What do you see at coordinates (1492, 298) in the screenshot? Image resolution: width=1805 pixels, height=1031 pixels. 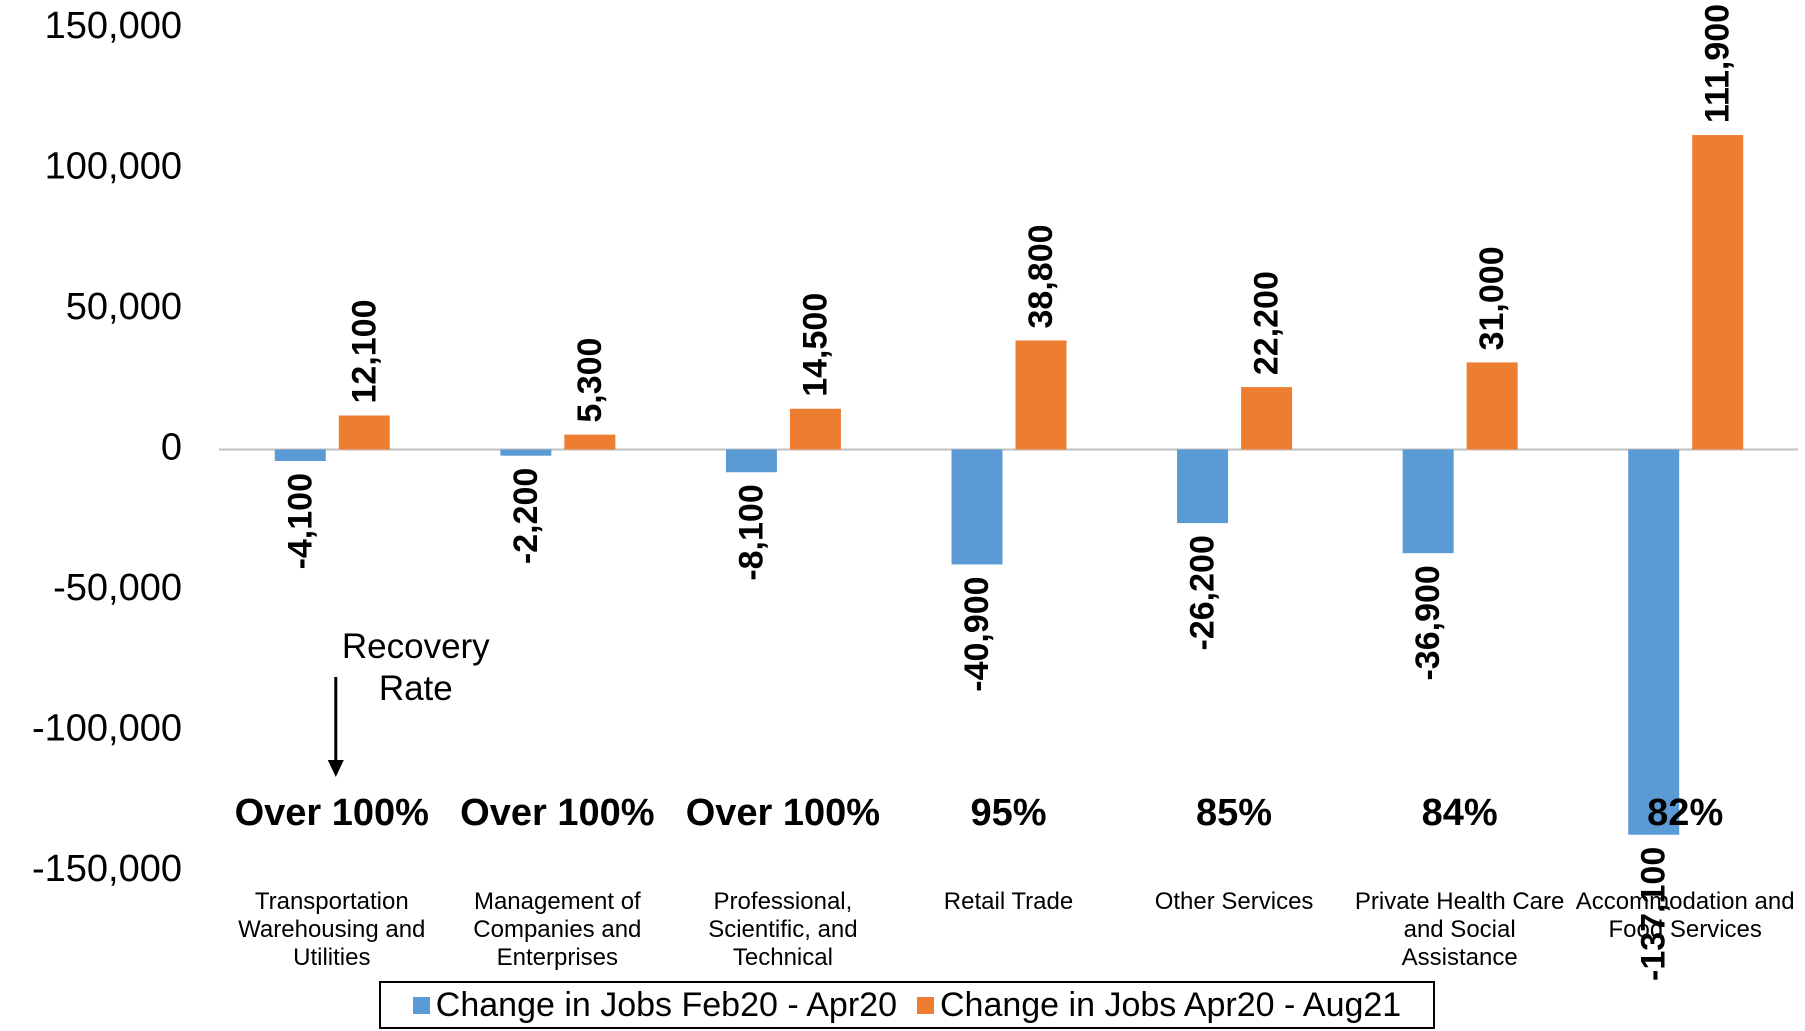 I see `value-label: 31,000` at bounding box center [1492, 298].